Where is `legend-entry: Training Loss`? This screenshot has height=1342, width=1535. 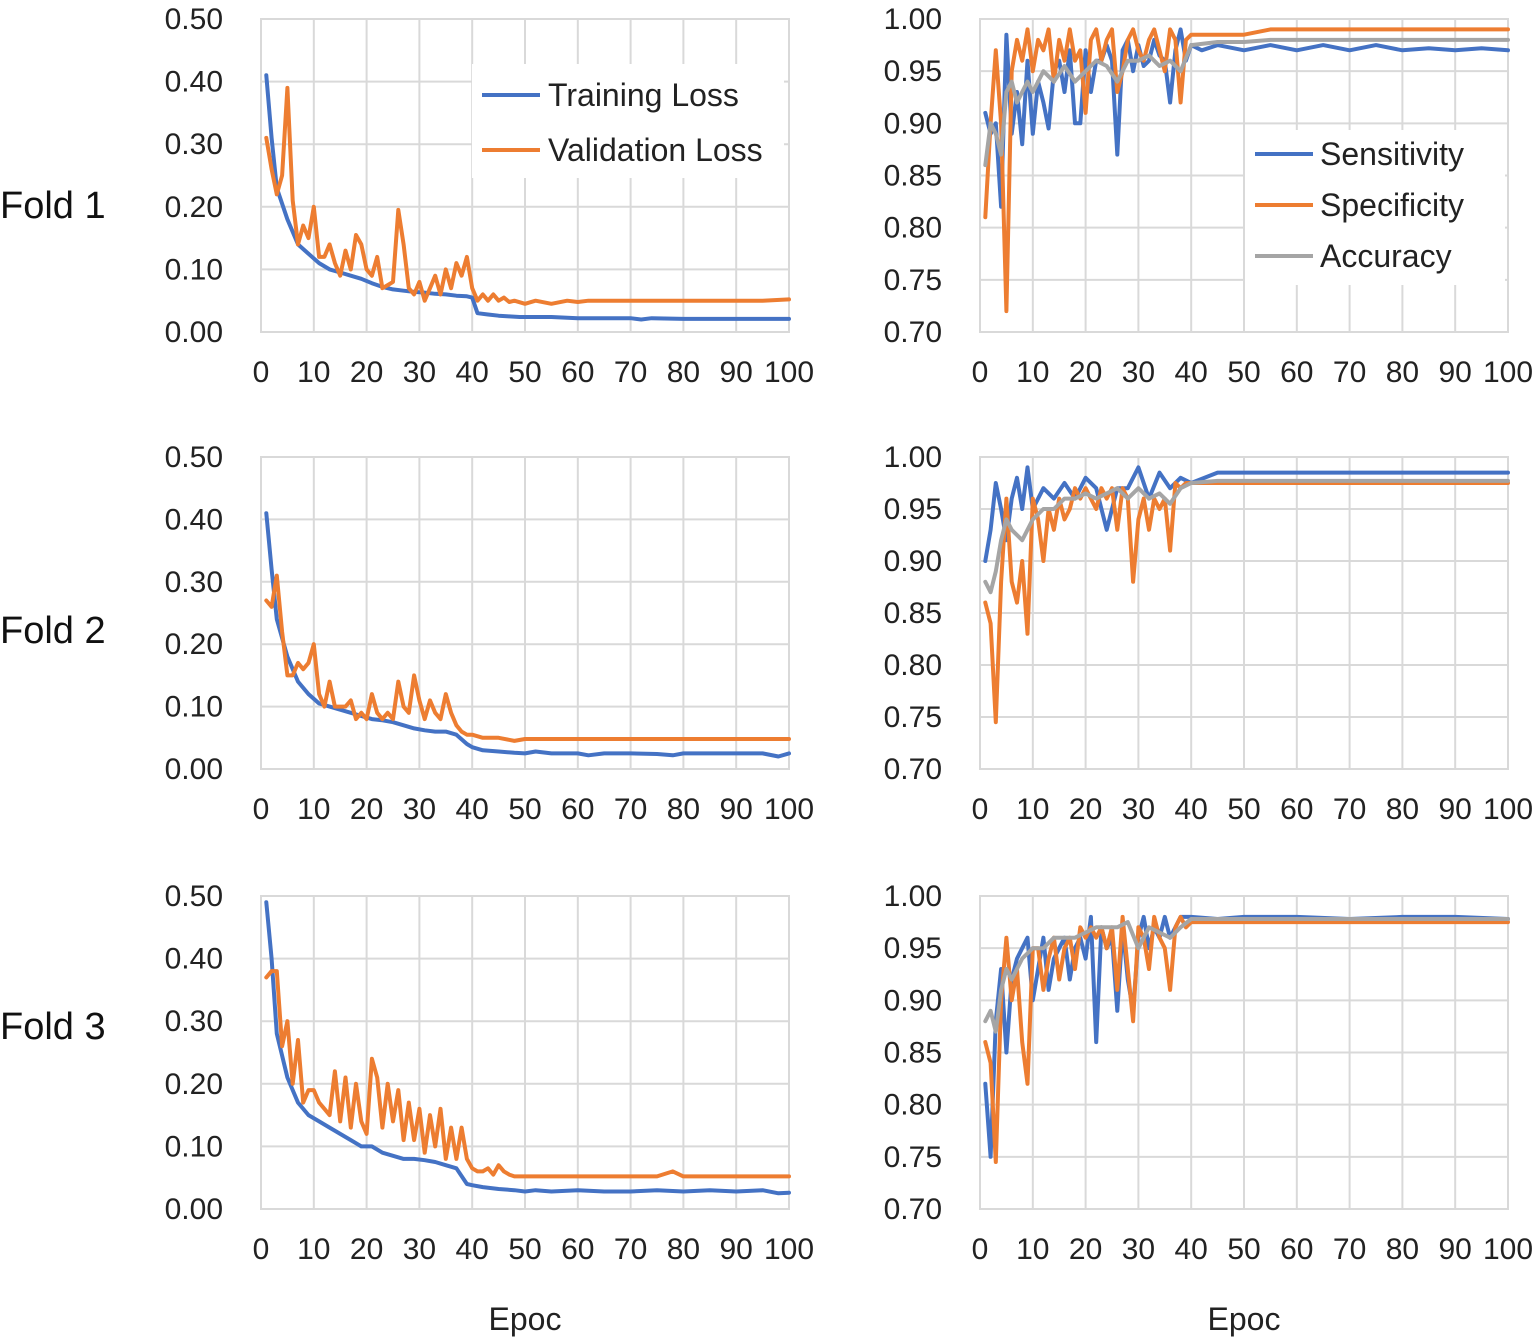
legend-entry: Training Loss is located at coordinates (643, 95).